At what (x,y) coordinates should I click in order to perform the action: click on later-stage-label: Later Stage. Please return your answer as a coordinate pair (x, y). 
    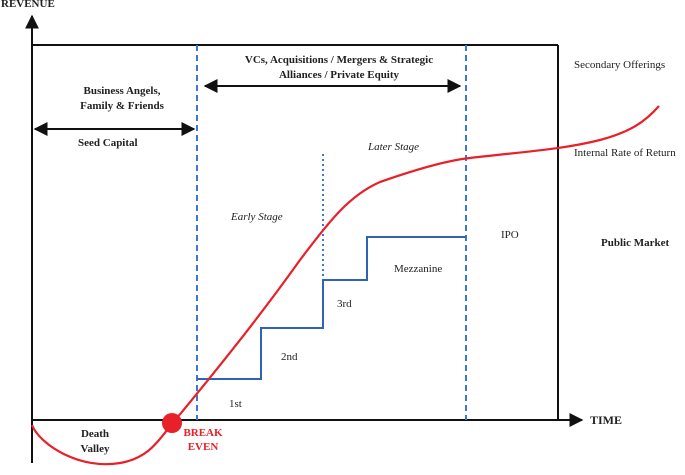
    Looking at the image, I should click on (394, 147).